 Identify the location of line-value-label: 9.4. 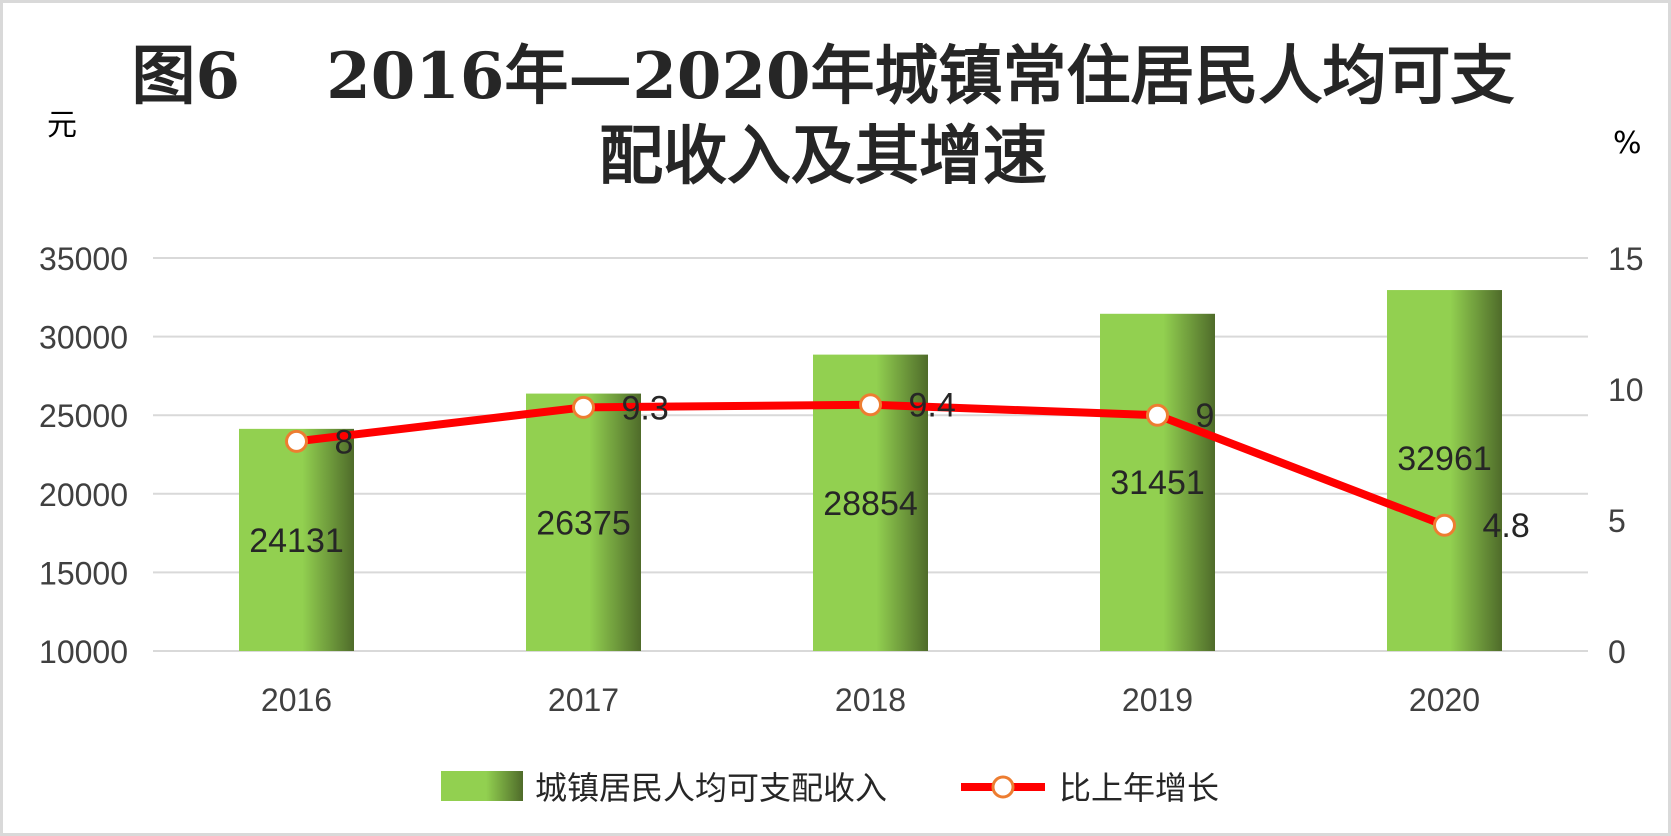
(932, 406).